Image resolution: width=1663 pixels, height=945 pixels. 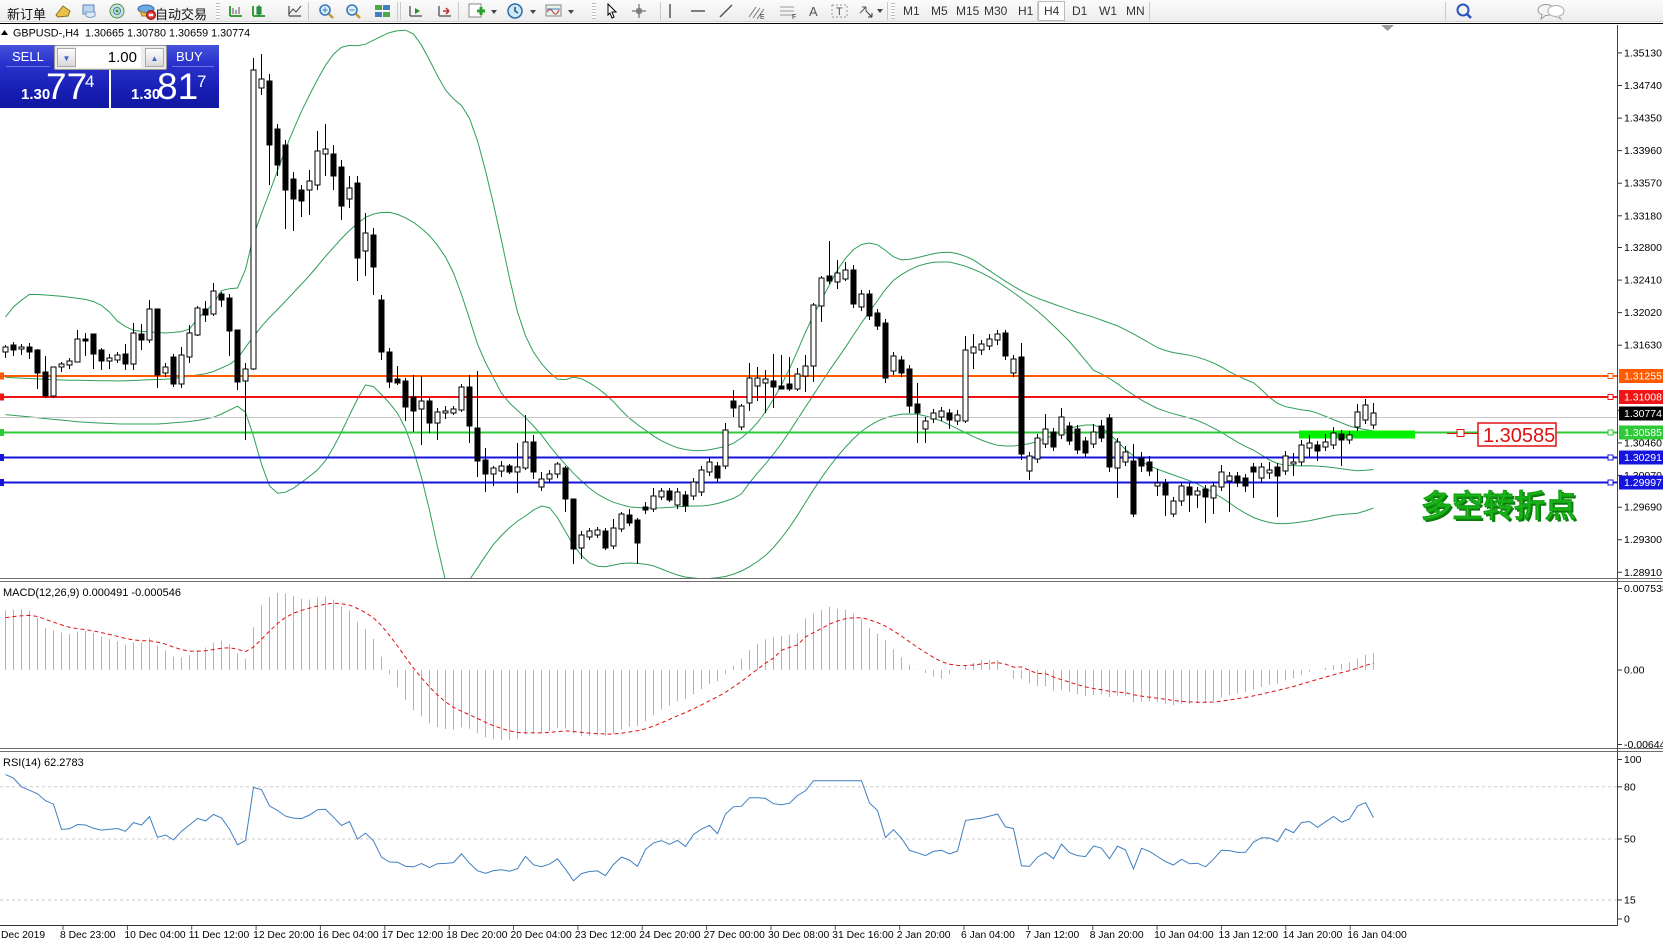 I want to click on svg-text: 1.28910, so click(x=1643, y=573).